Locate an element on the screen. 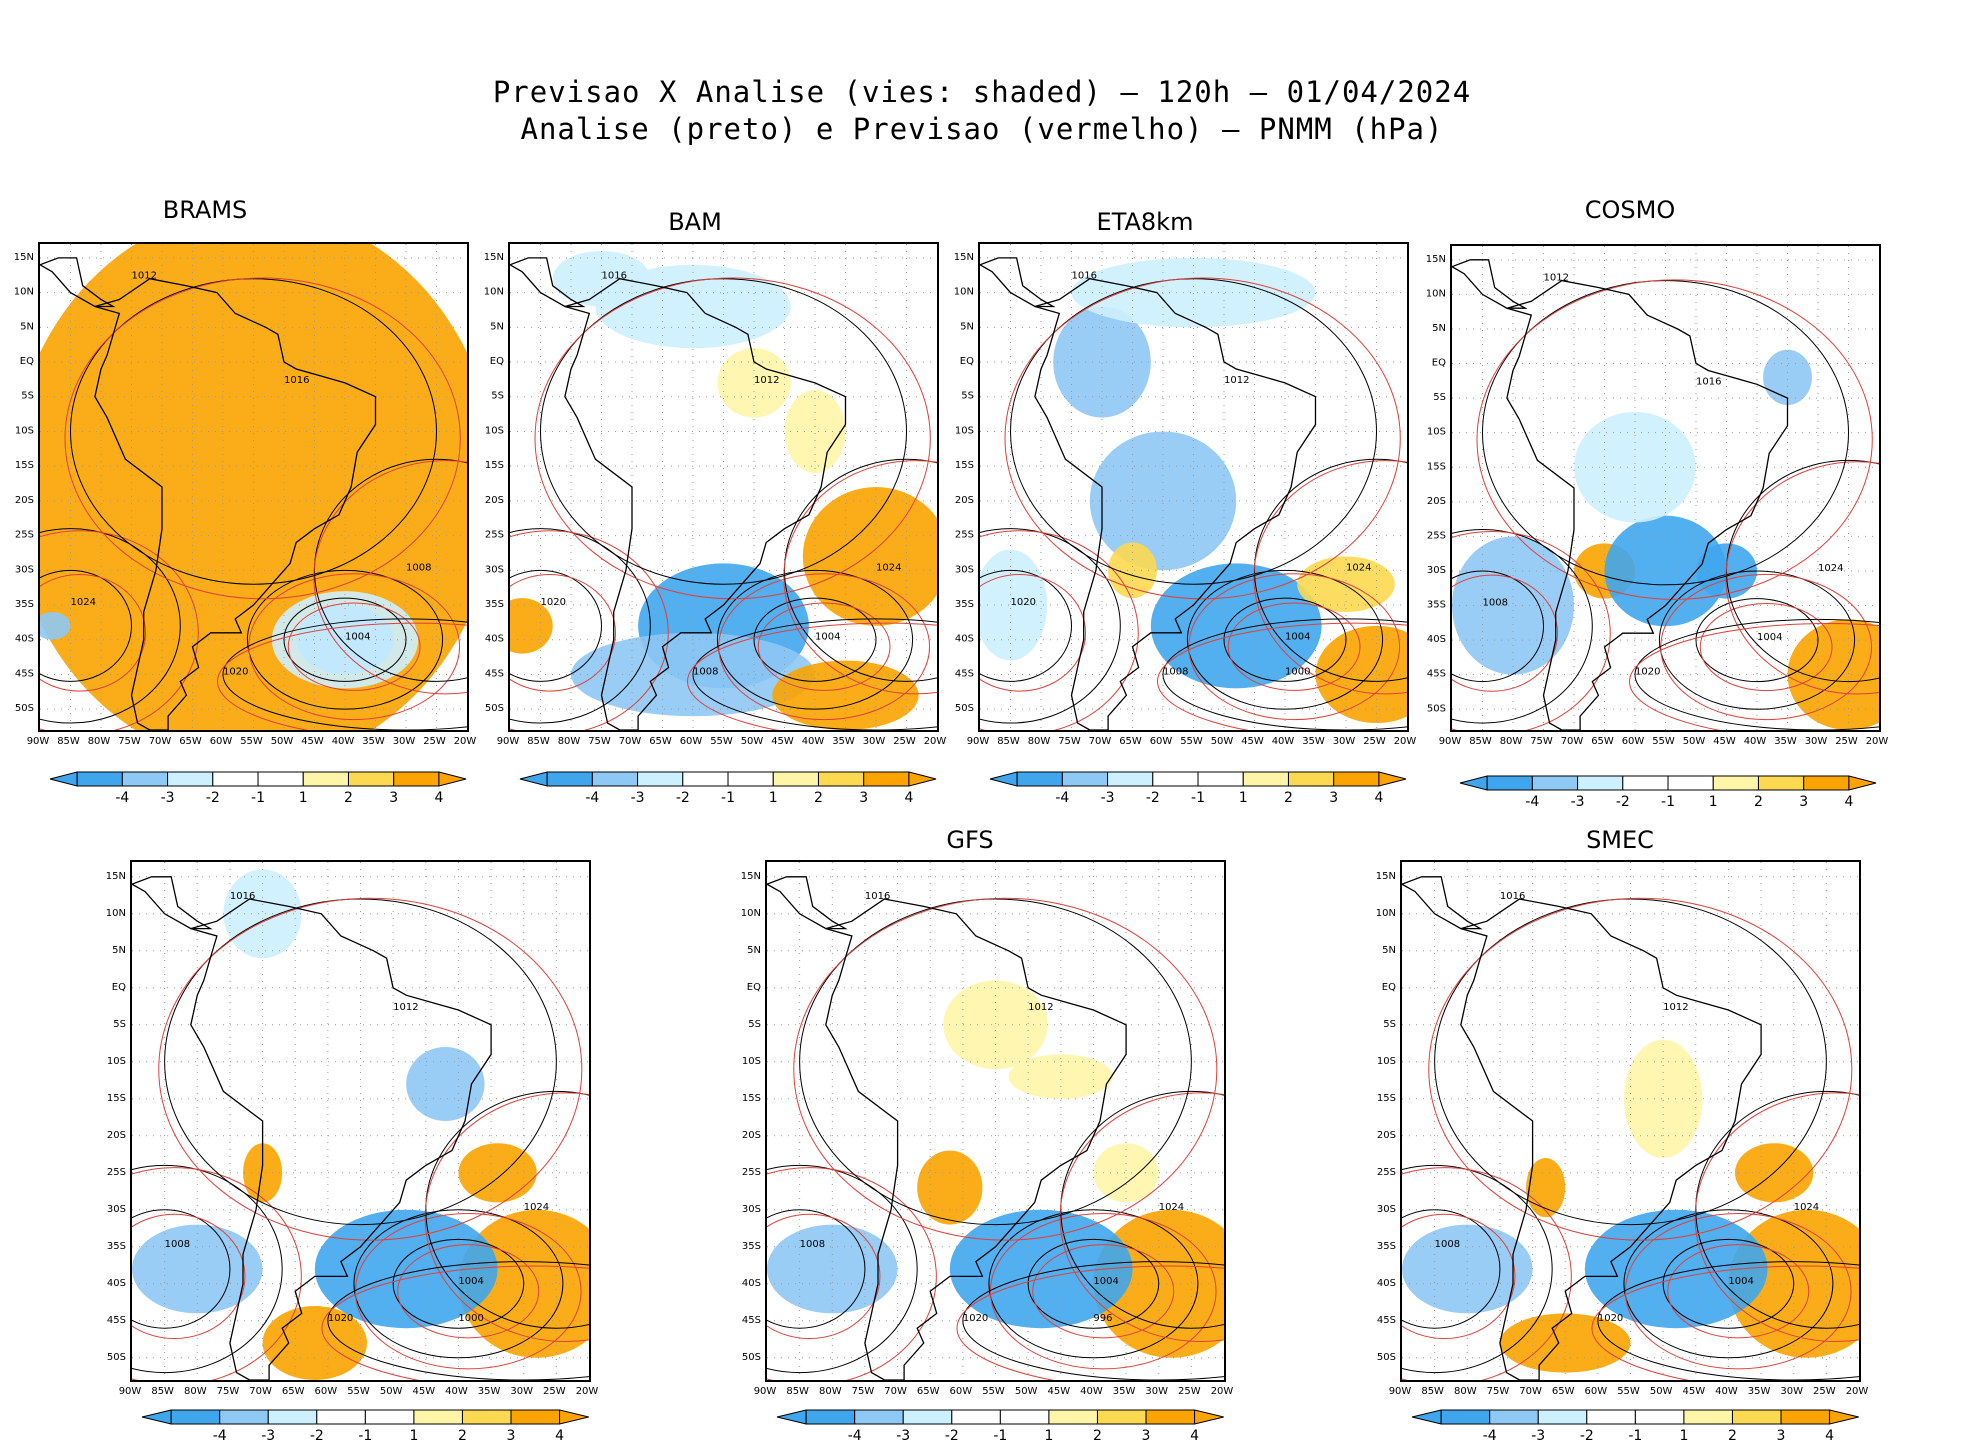 The width and height of the screenshot is (1964, 1444). lon-tick-label: 45W is located at coordinates (423, 1391).